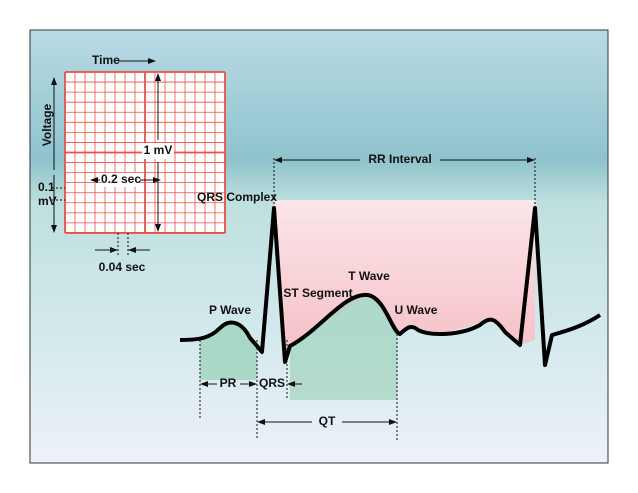 Image resolution: width=638 pixels, height=493 pixels. Describe the element at coordinates (343, 347) in the screenshot. I see `t-shade` at that location.